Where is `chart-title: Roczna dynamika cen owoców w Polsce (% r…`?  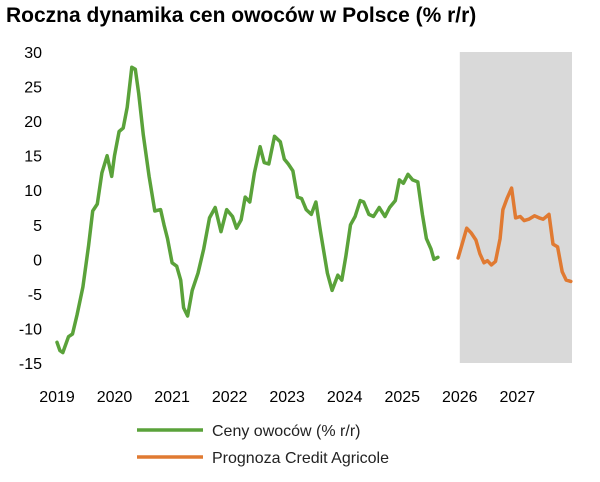
chart-title: Roczna dynamika cen owoców w Polsce (% r… is located at coordinates (241, 15).